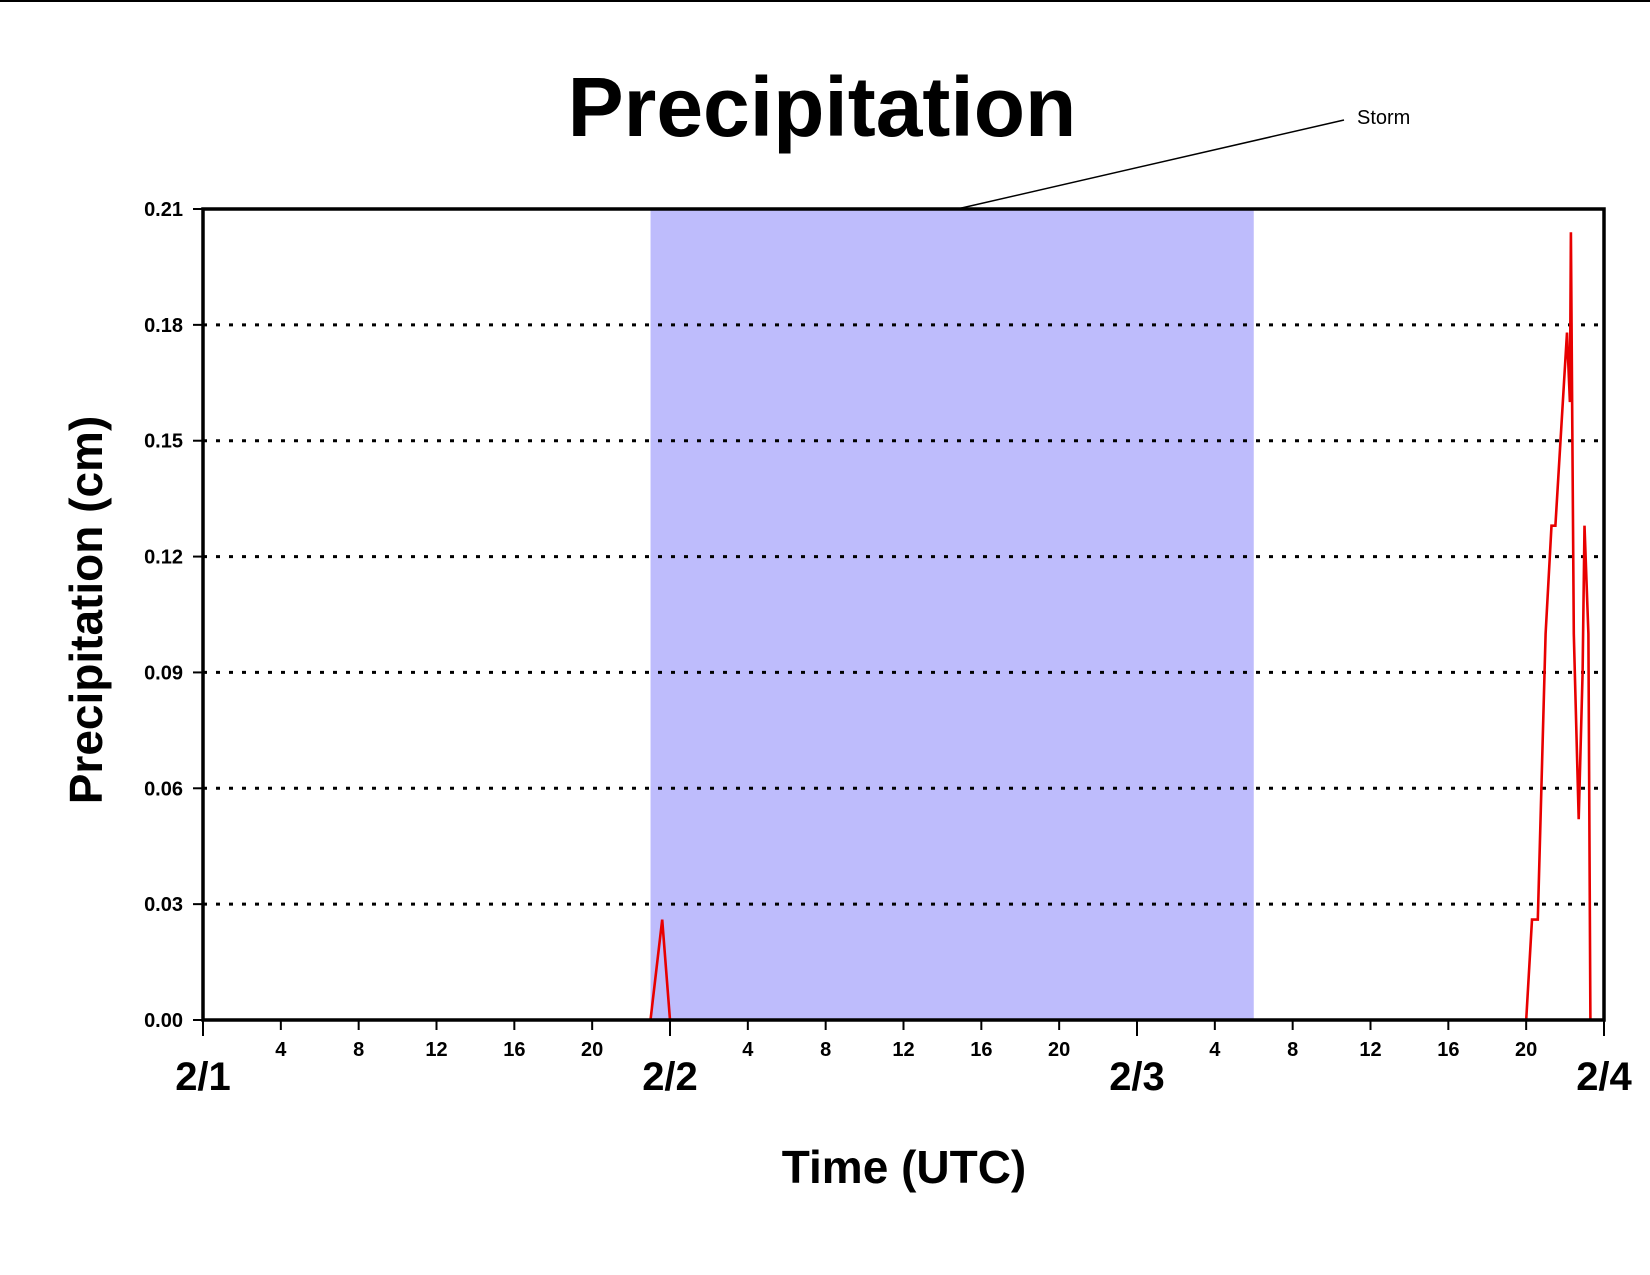 This screenshot has width=1650, height=1275. I want to click on storm-annotation-label: Storm, so click(1383, 118).